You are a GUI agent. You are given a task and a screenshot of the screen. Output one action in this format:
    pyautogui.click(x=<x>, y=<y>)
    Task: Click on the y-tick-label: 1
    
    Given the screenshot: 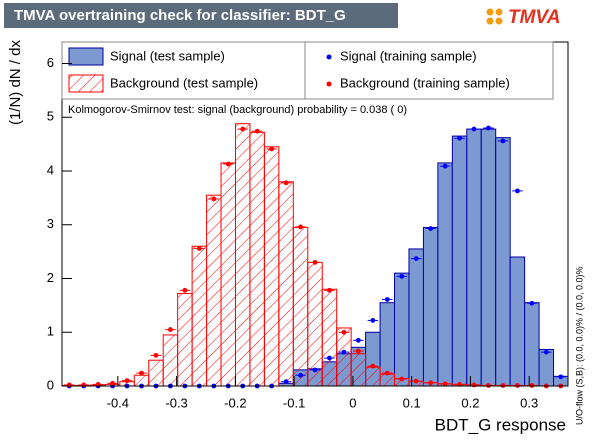 What is the action you would take?
    pyautogui.click(x=50, y=331)
    